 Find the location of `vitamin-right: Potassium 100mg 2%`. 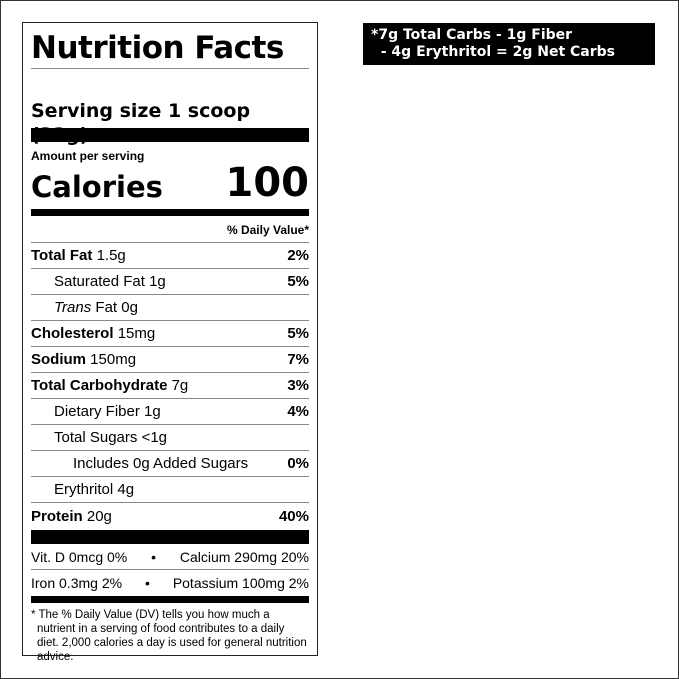

vitamin-right: Potassium 100mg 2% is located at coordinates (240, 583).